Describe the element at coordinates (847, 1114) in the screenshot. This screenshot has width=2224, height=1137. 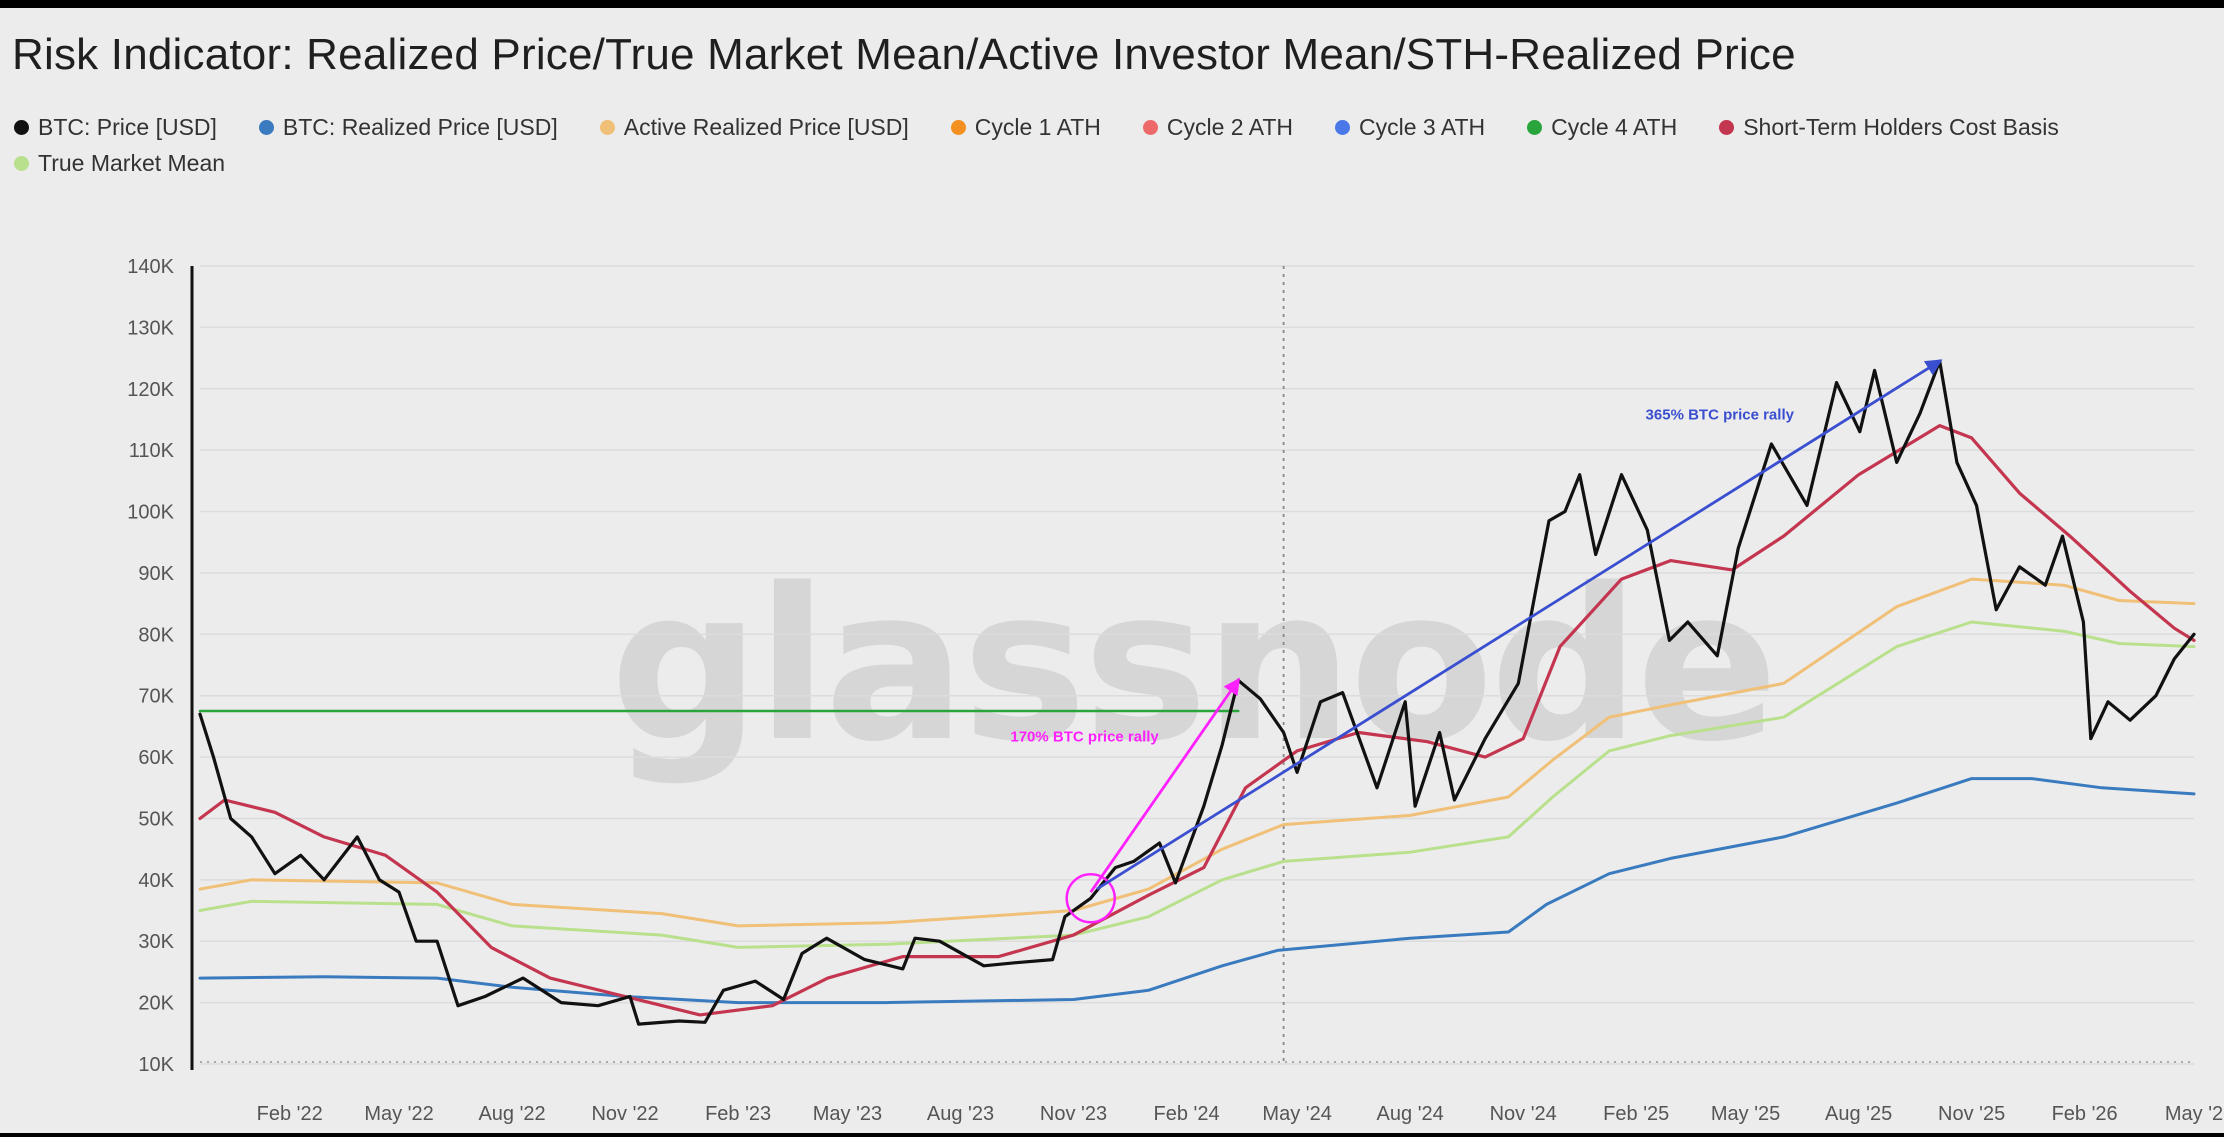
I see `x-tick-label: May '23` at that location.